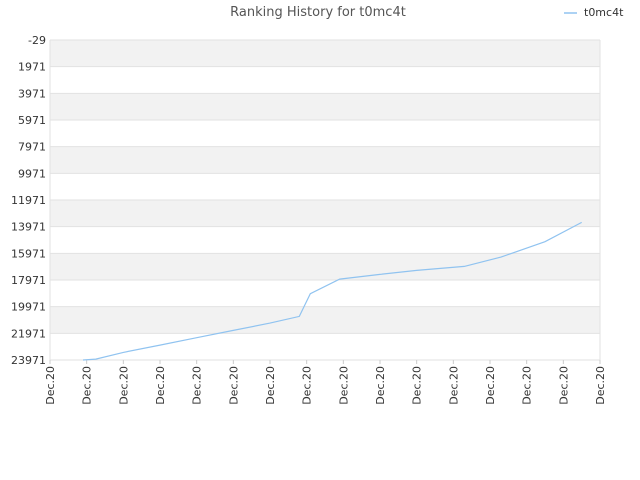 The height and width of the screenshot is (480, 640). Describe the element at coordinates (28, 307) in the screenshot. I see `y-tick-label: 19971` at that location.